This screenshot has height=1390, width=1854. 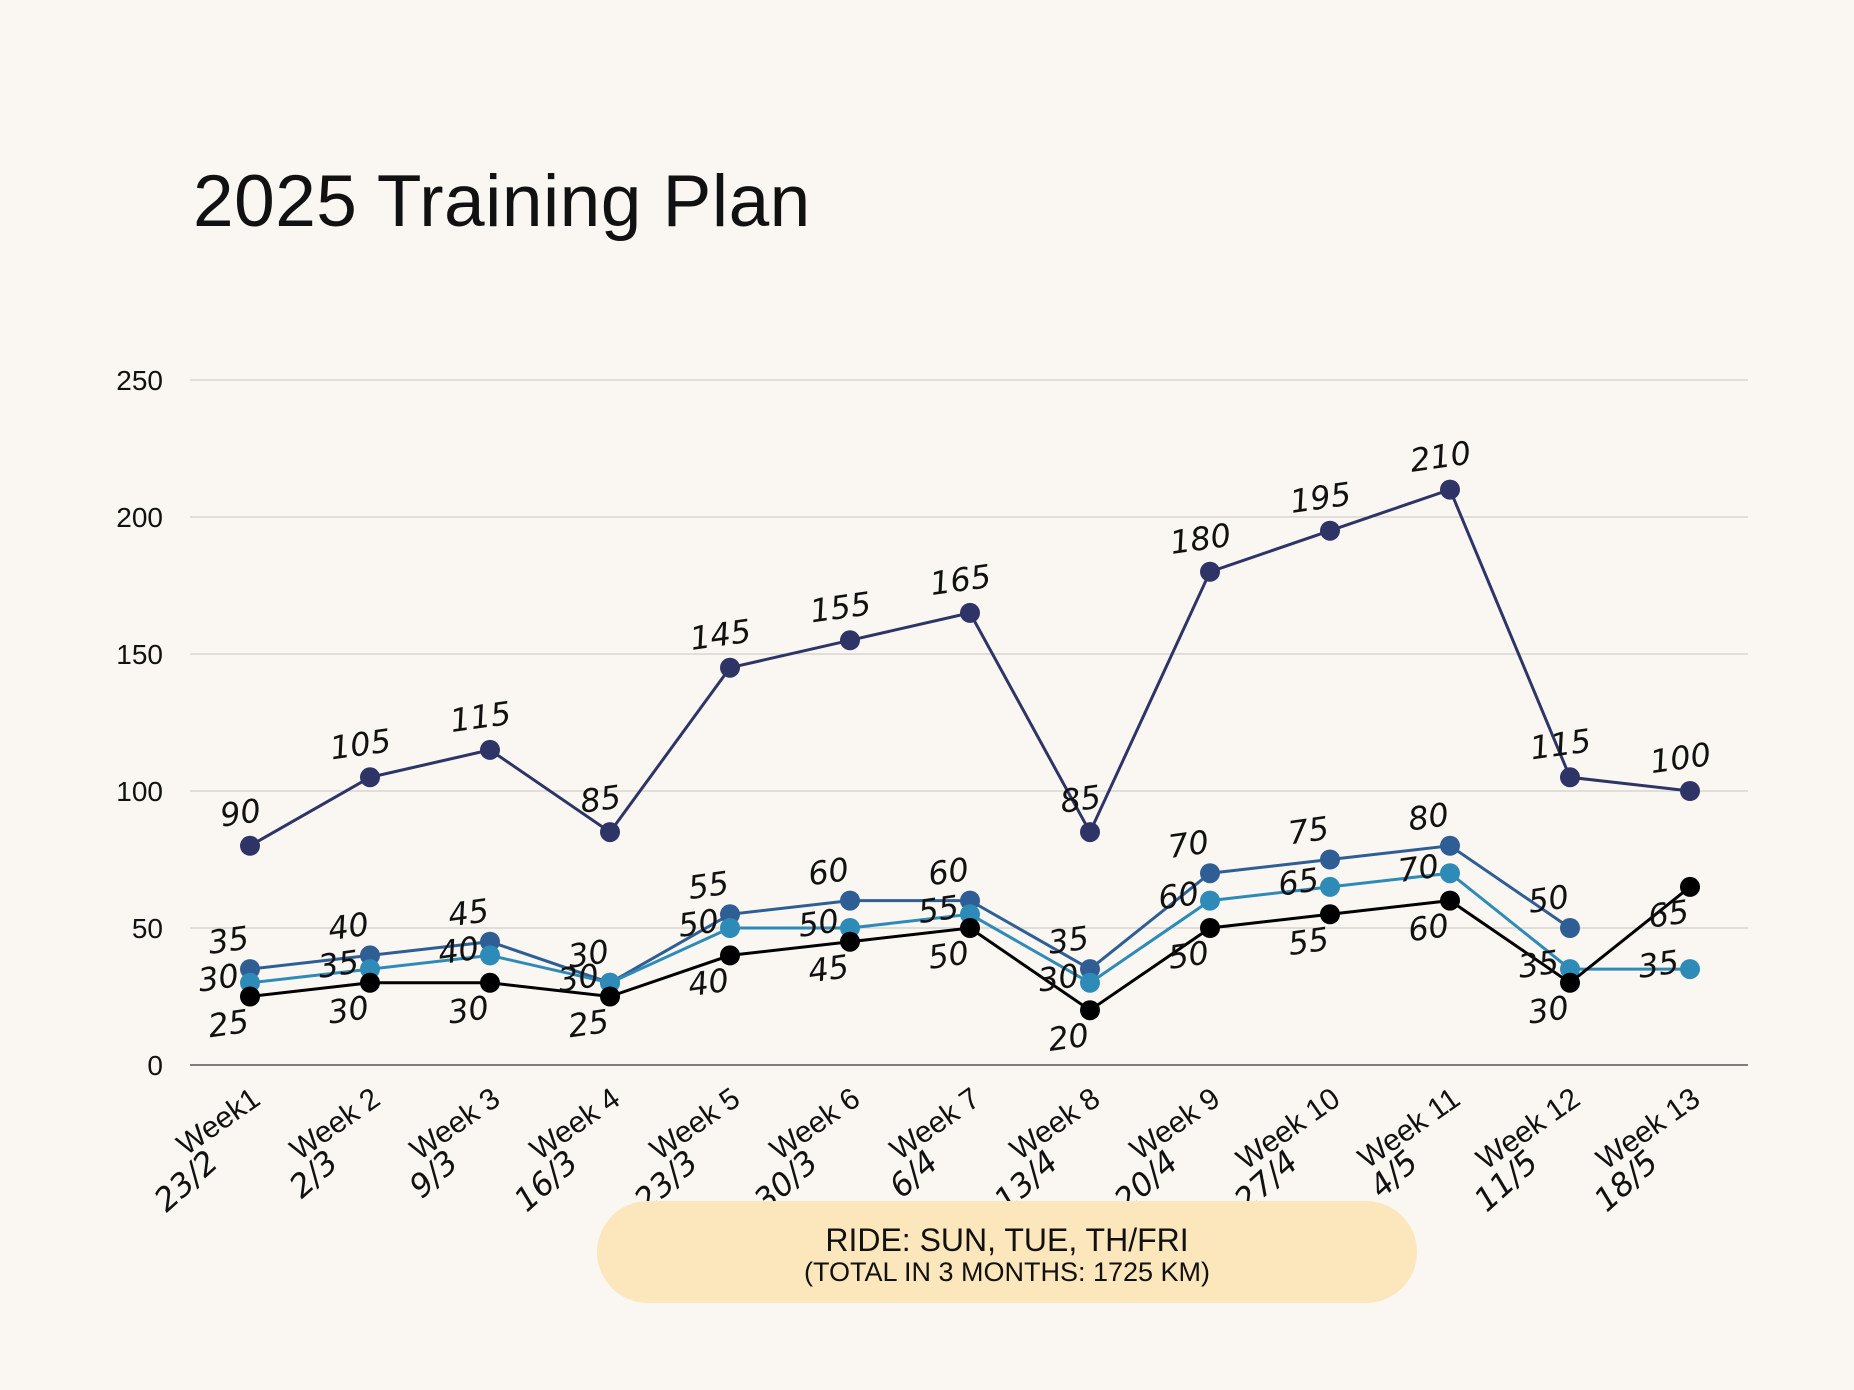 I want to click on x-tick-label: Week 2, so click(x=335, y=1124).